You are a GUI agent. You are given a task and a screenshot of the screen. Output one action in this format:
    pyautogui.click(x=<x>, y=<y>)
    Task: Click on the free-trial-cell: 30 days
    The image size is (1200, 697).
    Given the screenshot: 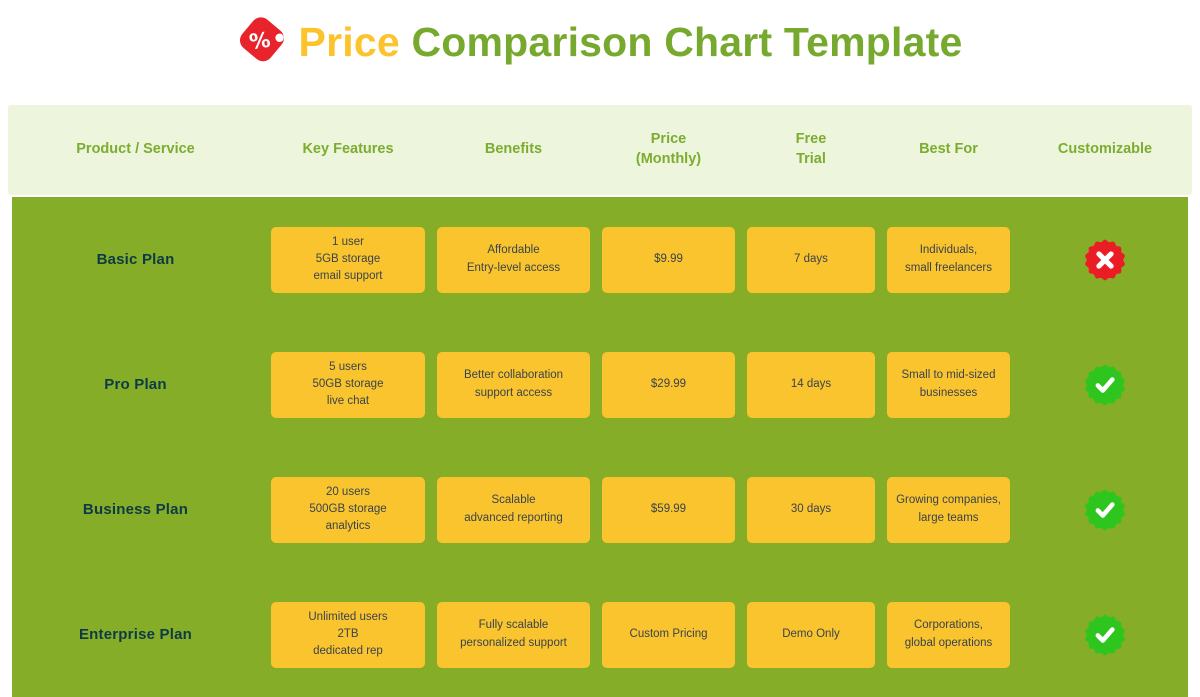 What is the action you would take?
    pyautogui.click(x=811, y=509)
    